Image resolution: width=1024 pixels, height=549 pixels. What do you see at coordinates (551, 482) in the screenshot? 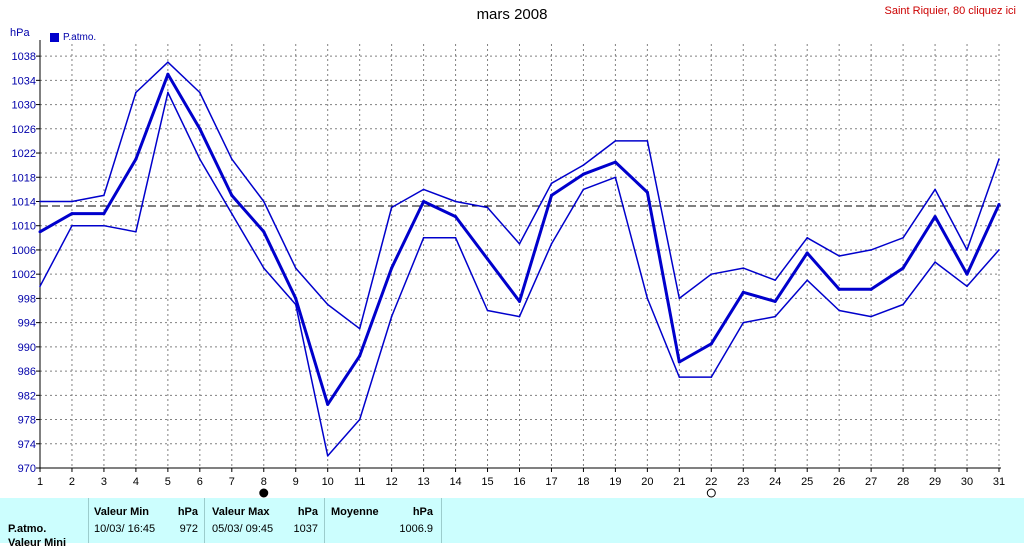
I see `x-tick-label: 17` at bounding box center [551, 482].